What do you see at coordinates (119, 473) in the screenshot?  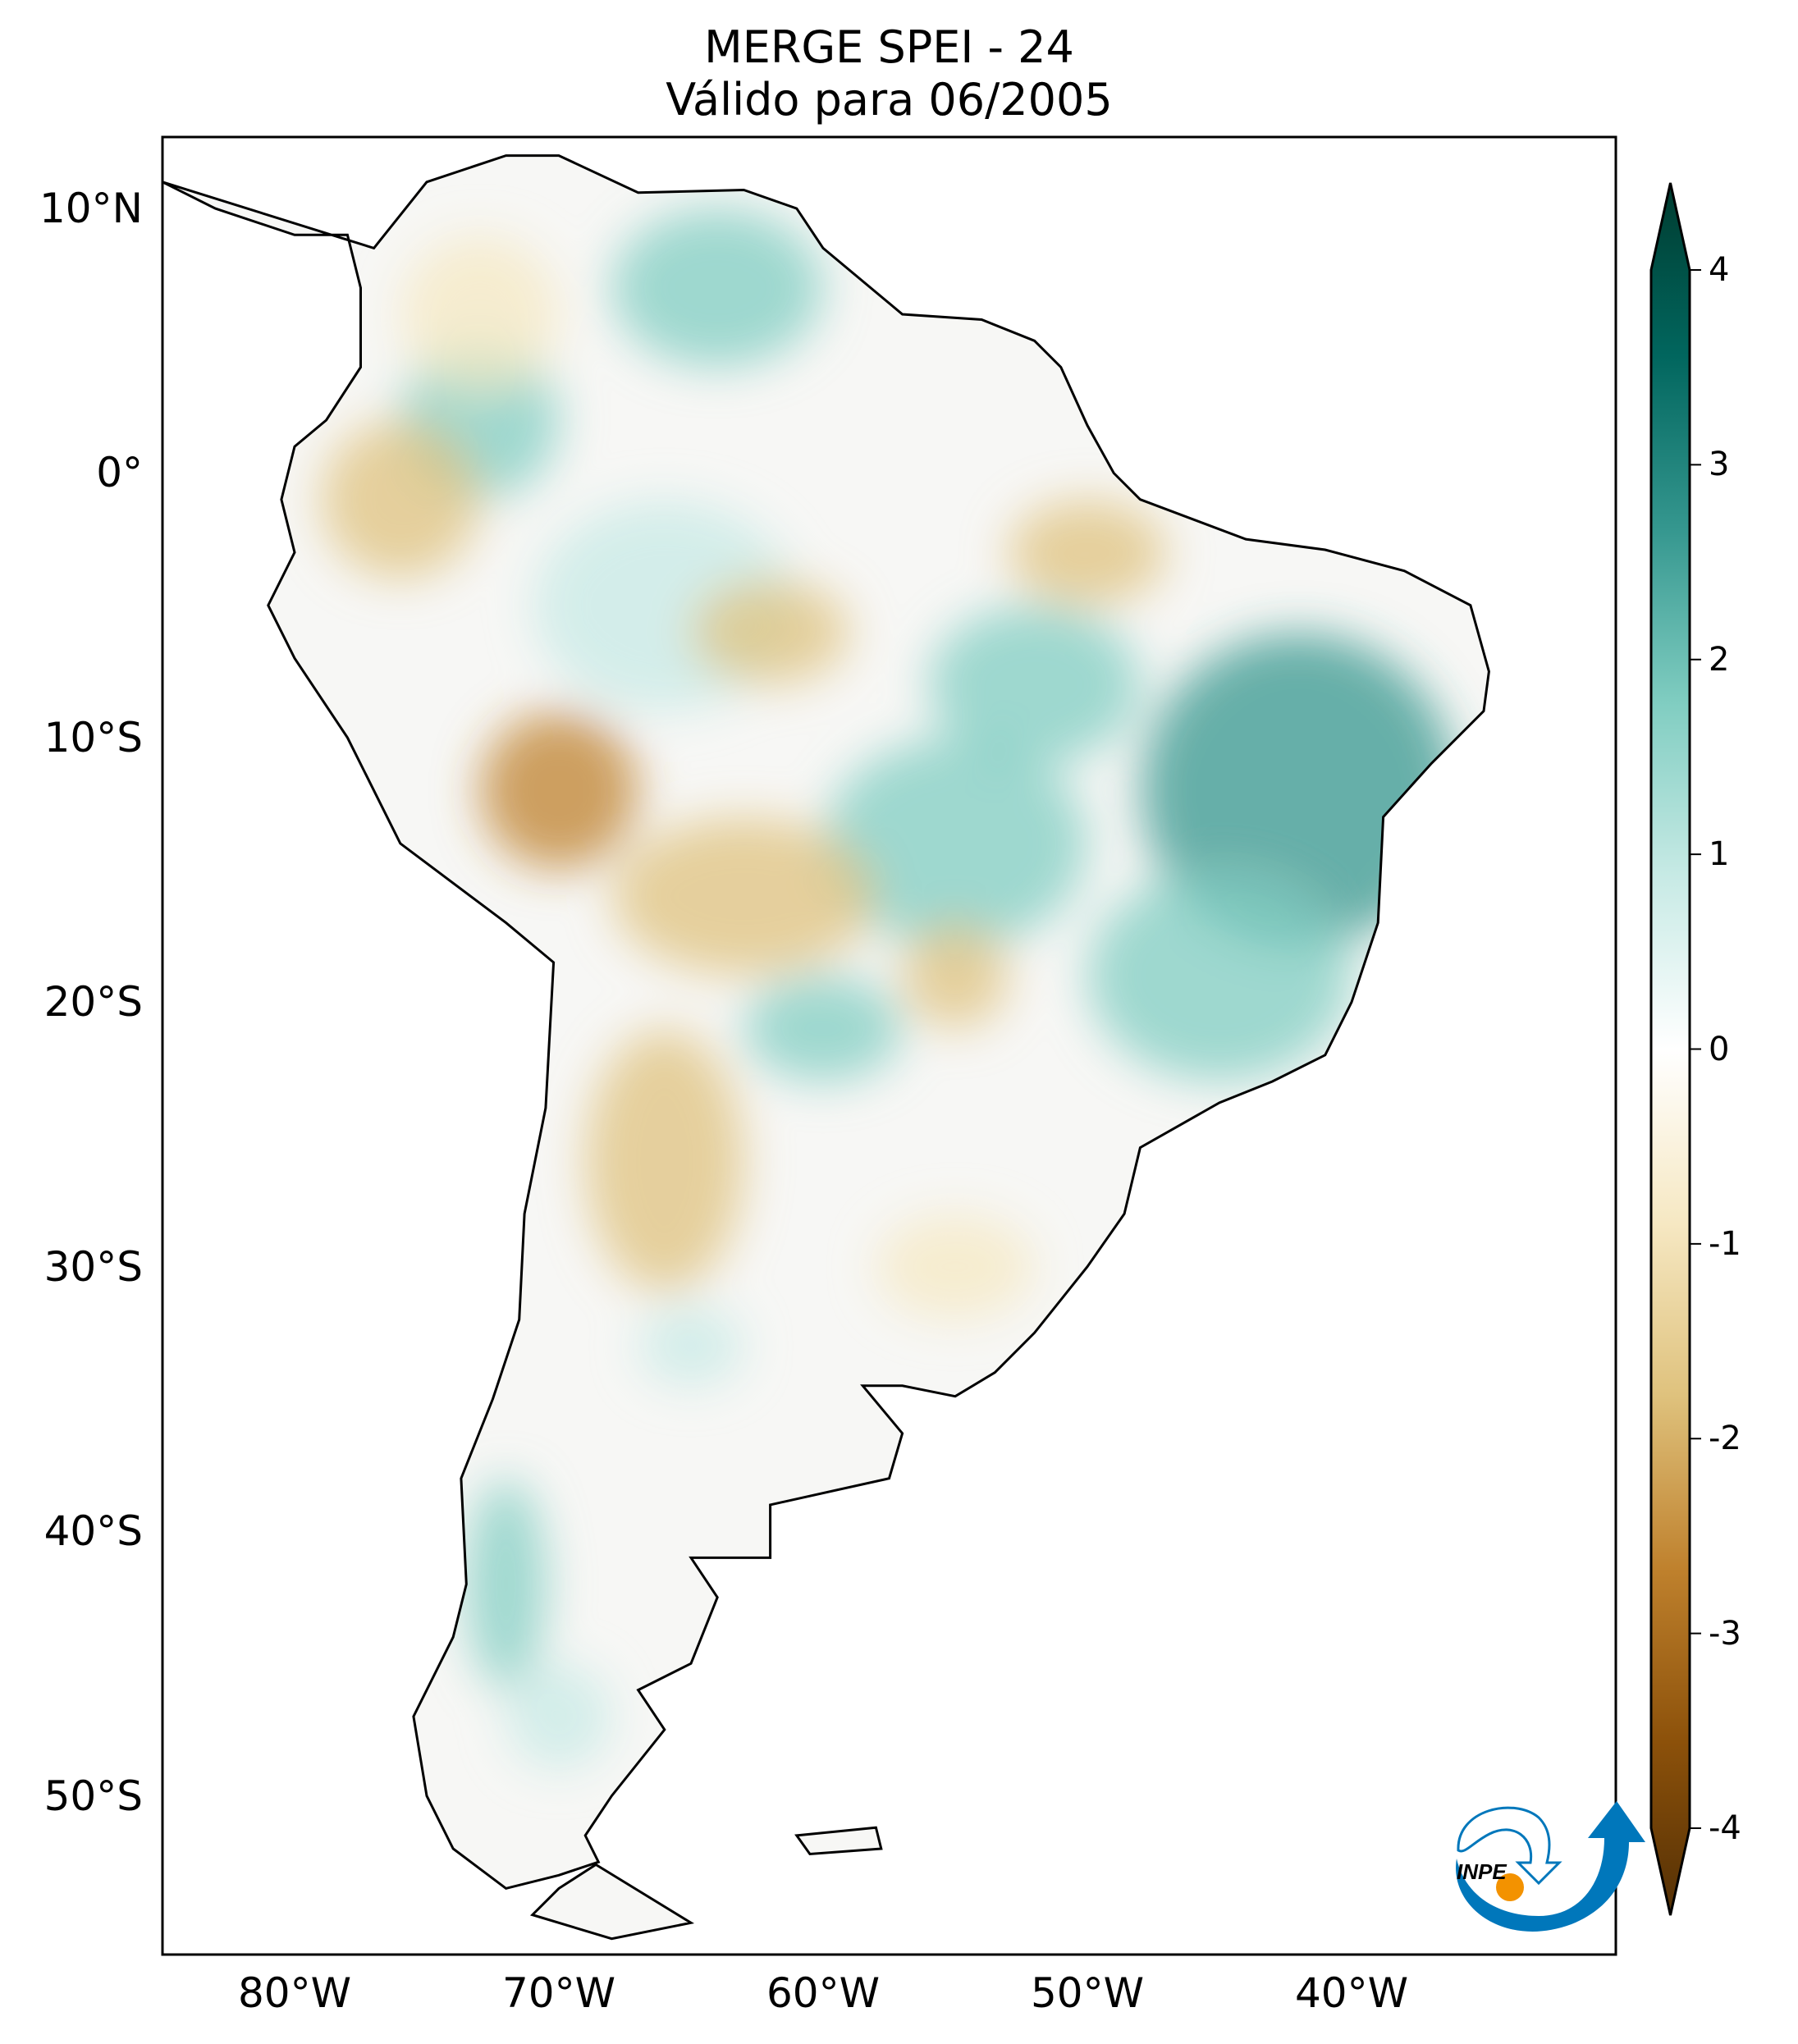 I see `lat-tick-label: 0°` at bounding box center [119, 473].